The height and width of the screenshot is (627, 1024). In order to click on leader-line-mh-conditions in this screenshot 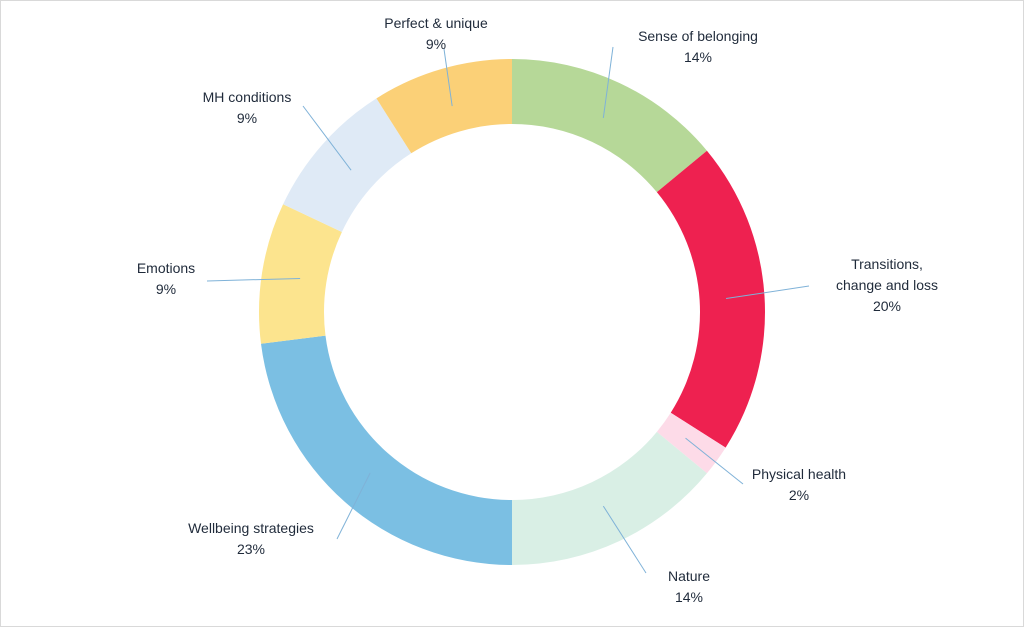, I will do `click(327, 138)`.